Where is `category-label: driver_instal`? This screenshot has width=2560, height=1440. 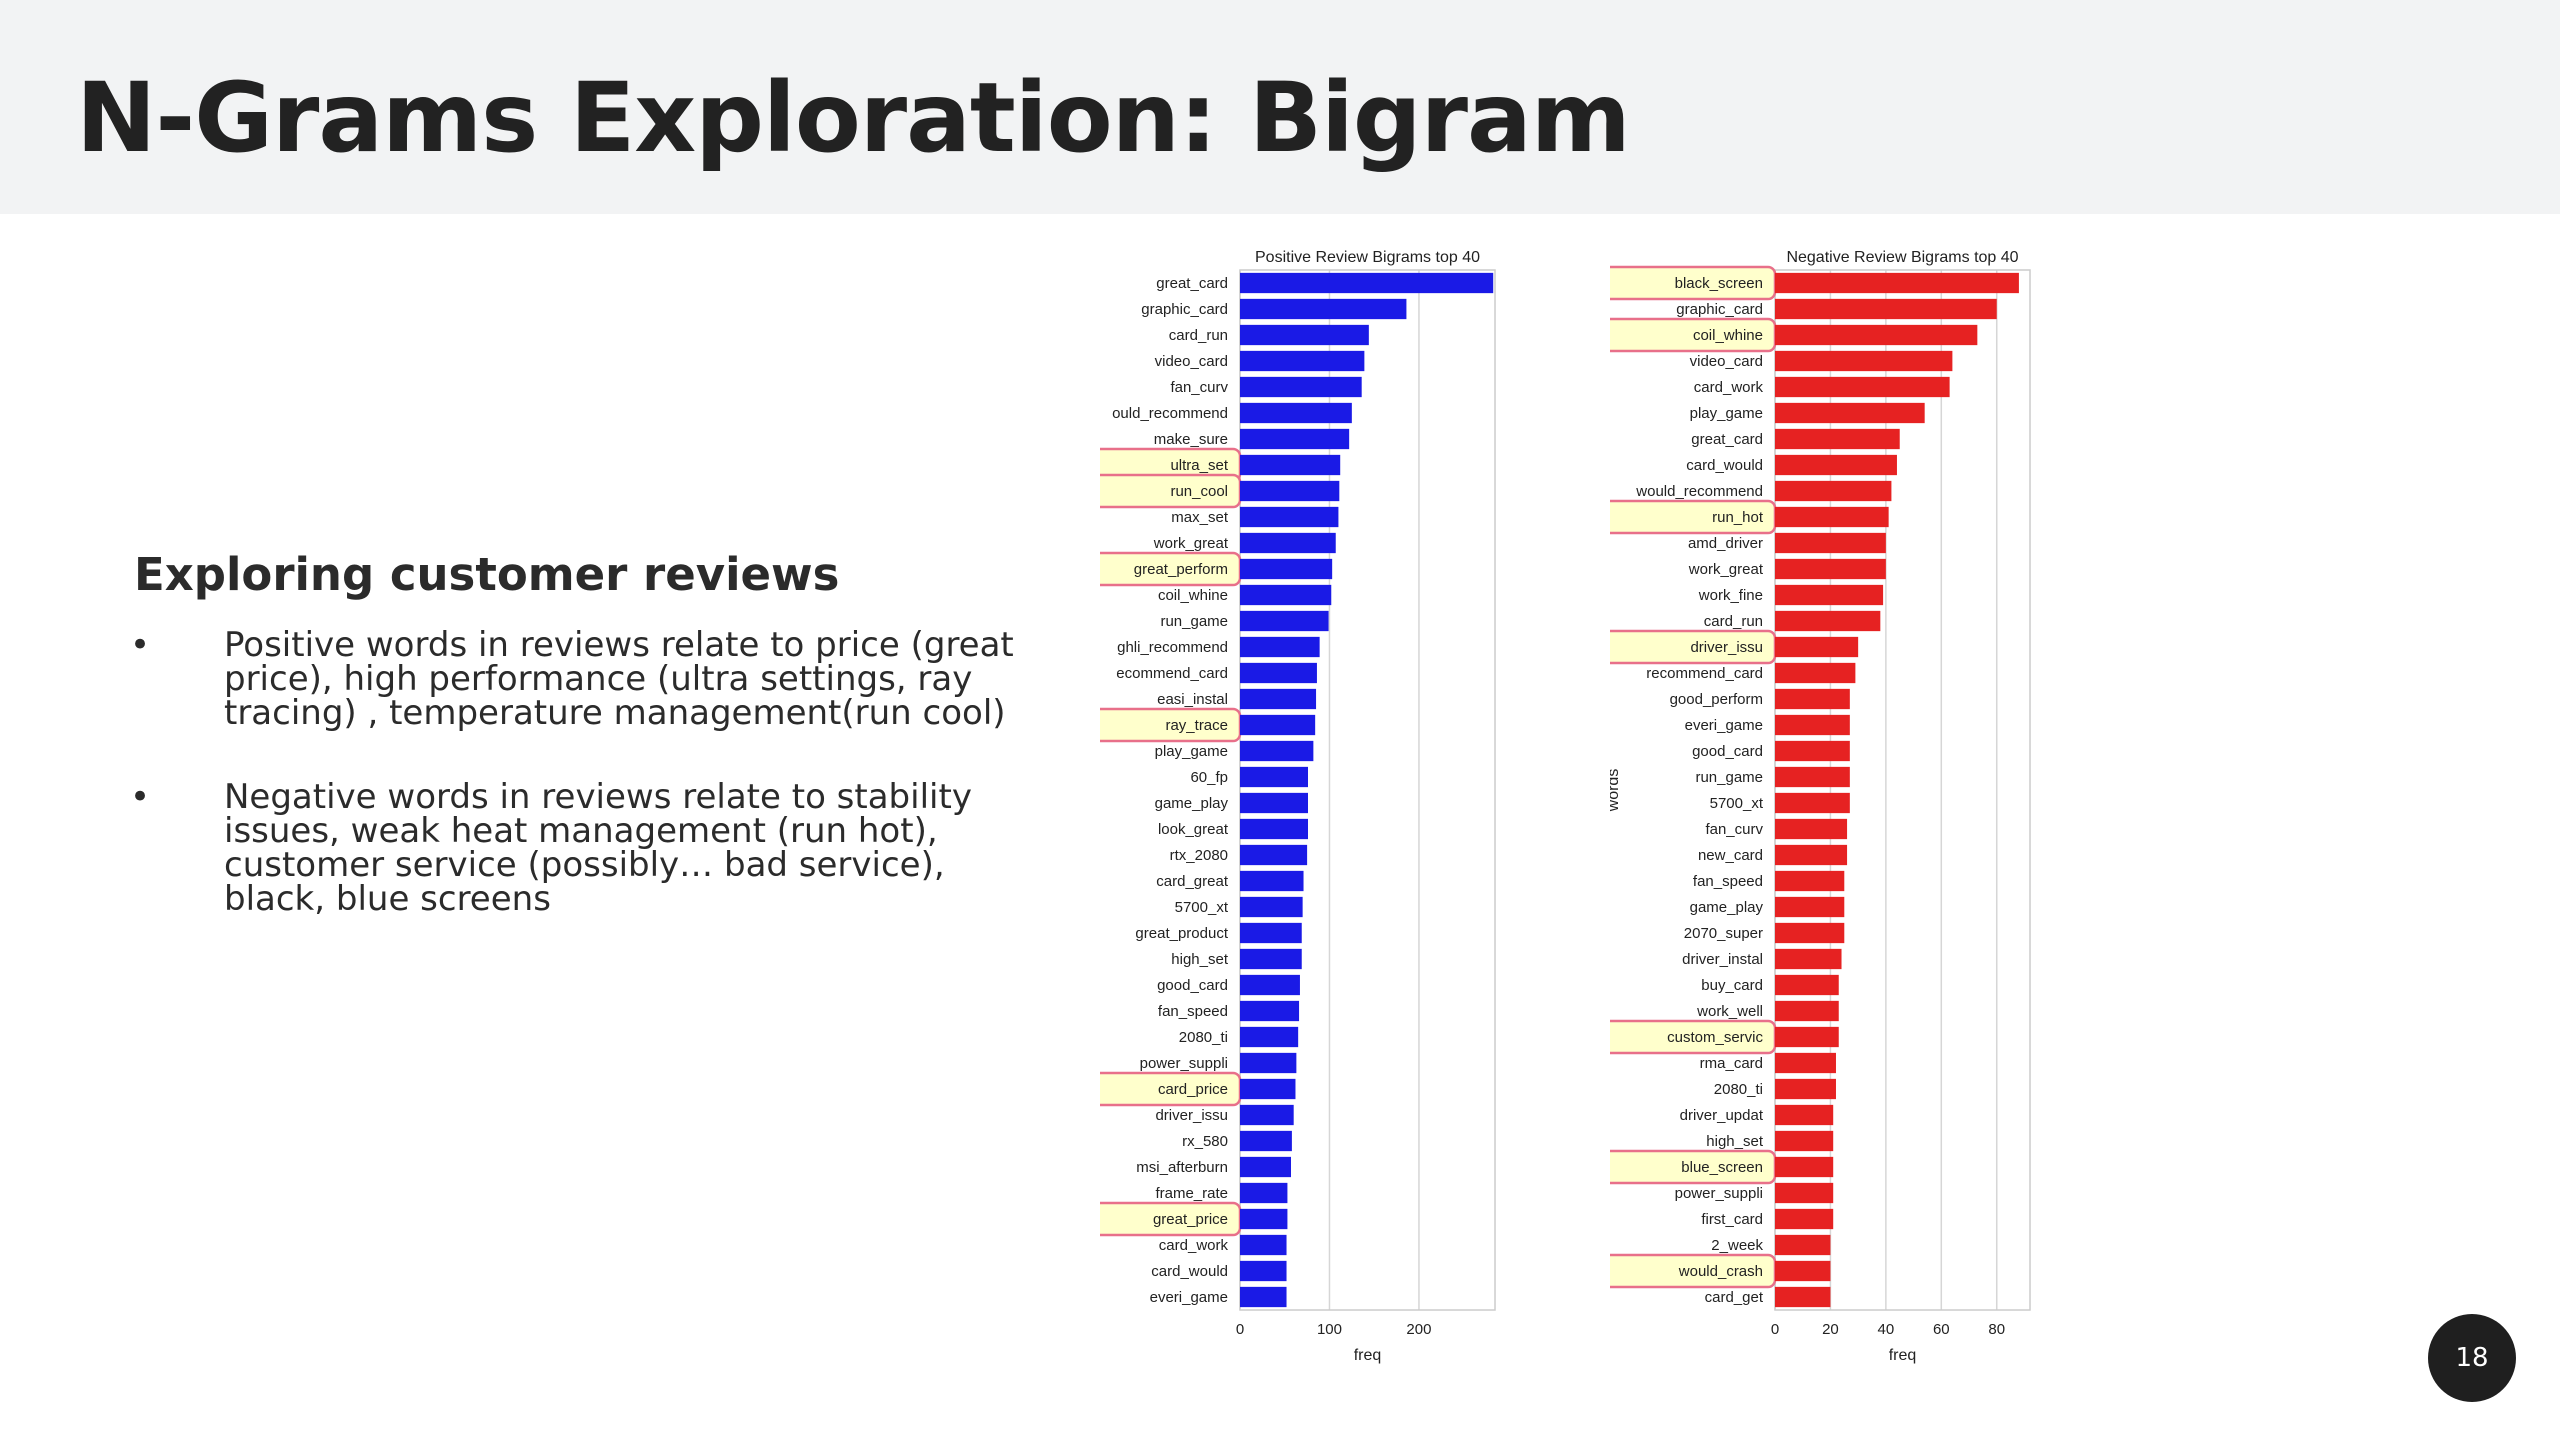
category-label: driver_instal is located at coordinates (1722, 959).